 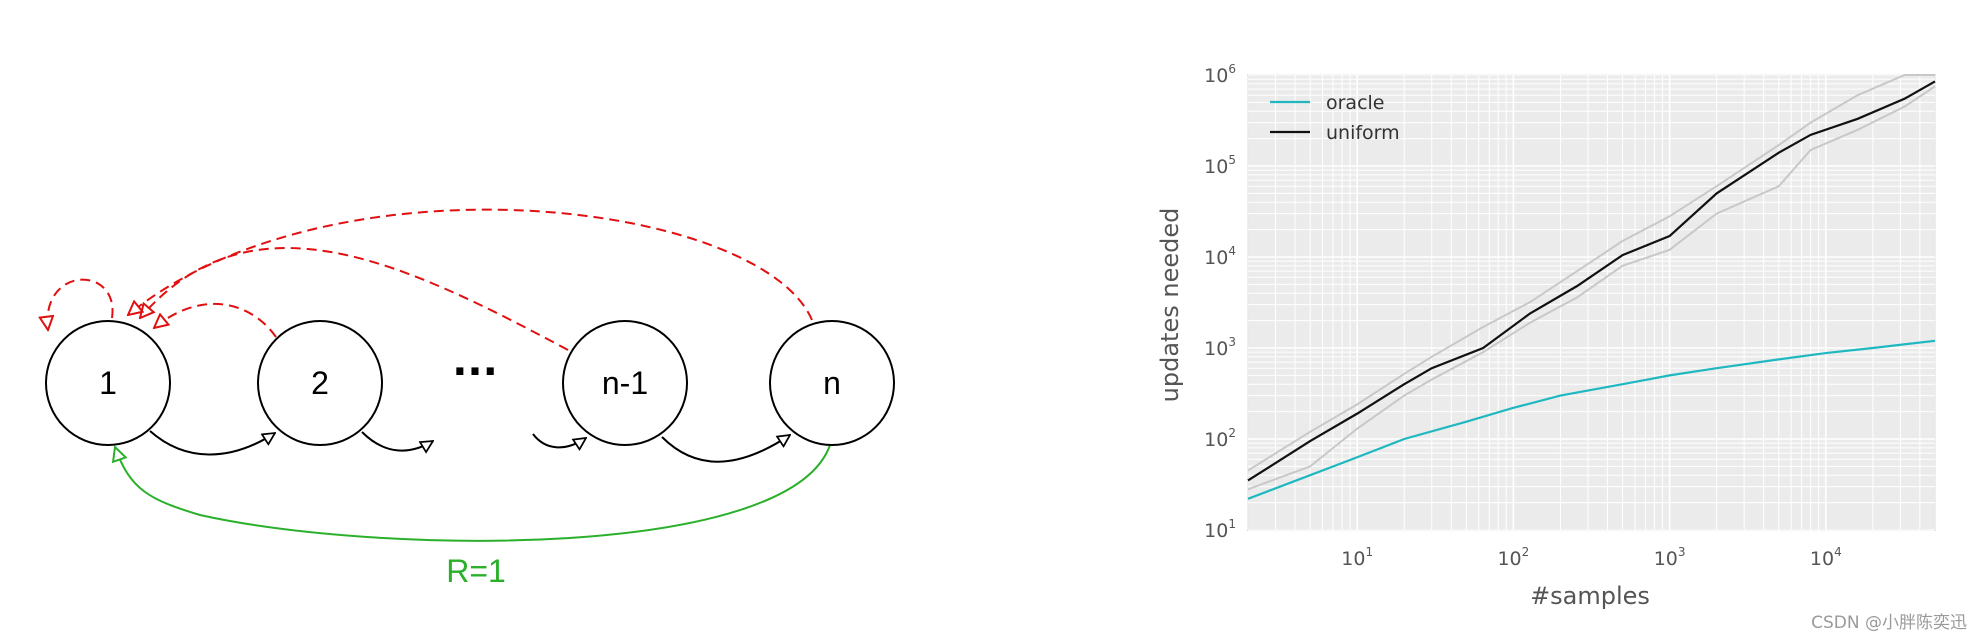 I want to click on series-line-oracle, so click(x=1591, y=419).